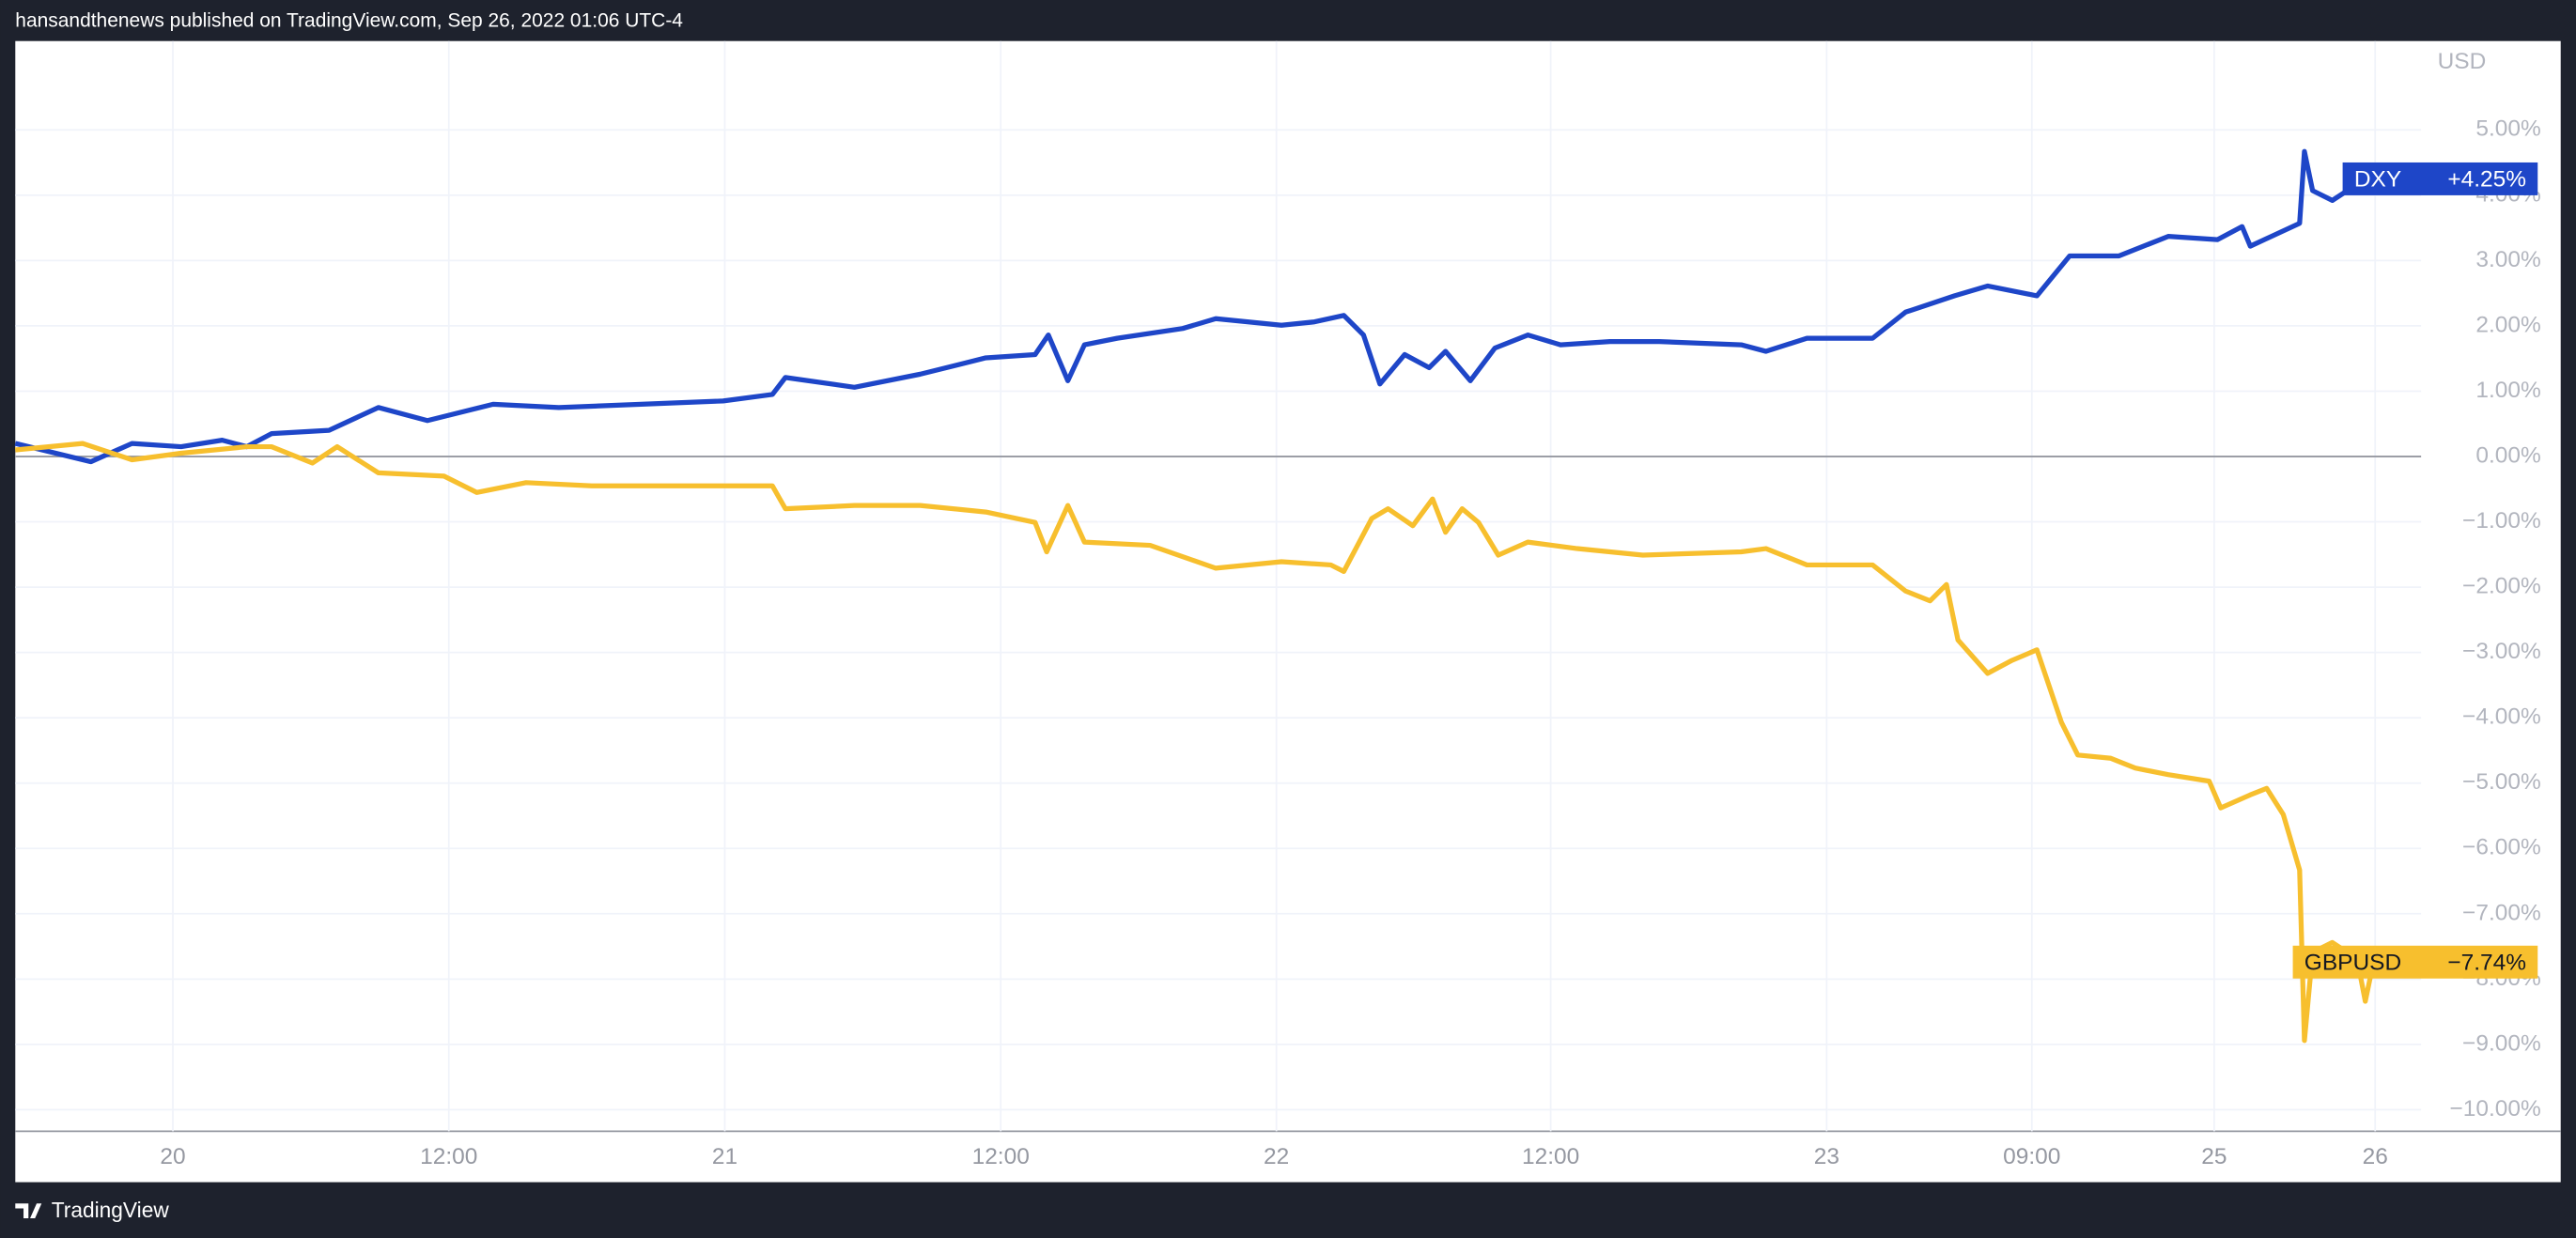 The image size is (2576, 1238). Describe the element at coordinates (2214, 1156) in the screenshot. I see `x-tick-label: 25` at that location.